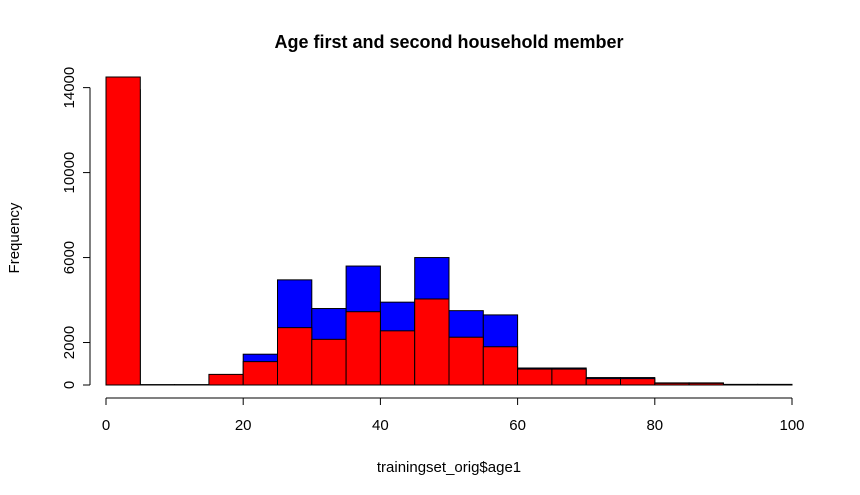  Describe the element at coordinates (453, 415) in the screenshot. I see `x-axis: 0 20 40 60 80 100` at that location.